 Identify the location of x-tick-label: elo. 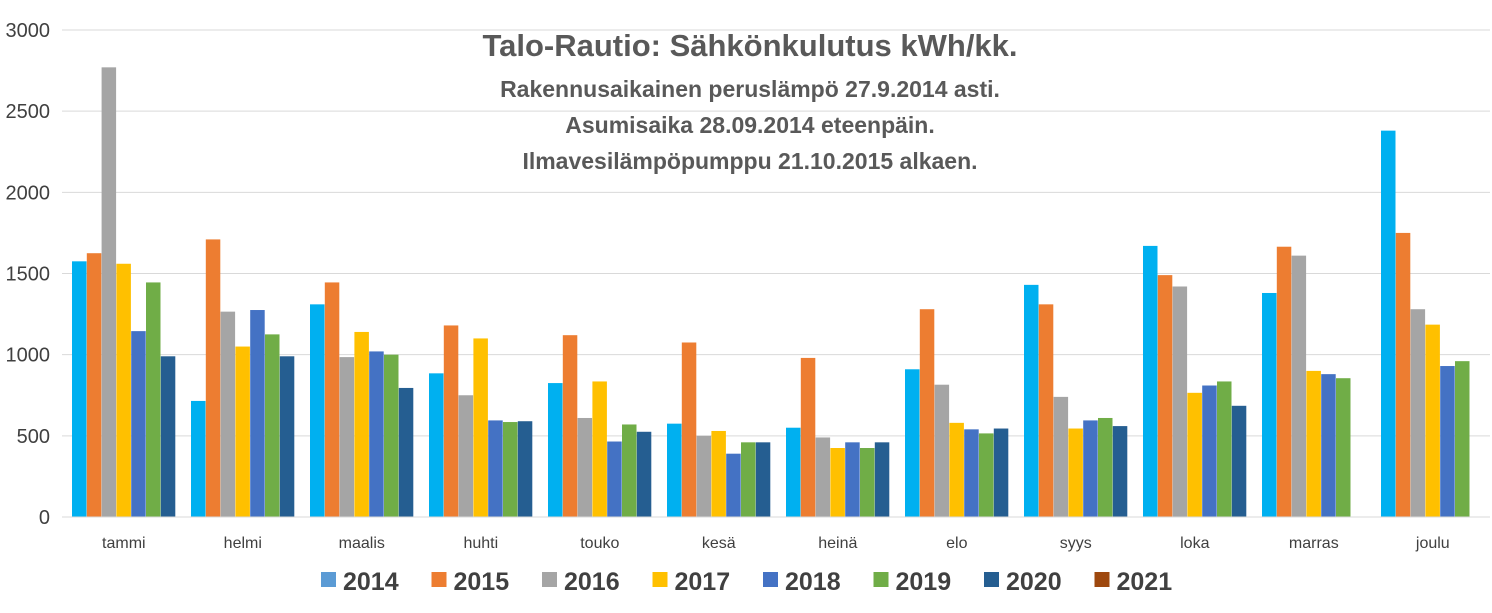
(956, 543).